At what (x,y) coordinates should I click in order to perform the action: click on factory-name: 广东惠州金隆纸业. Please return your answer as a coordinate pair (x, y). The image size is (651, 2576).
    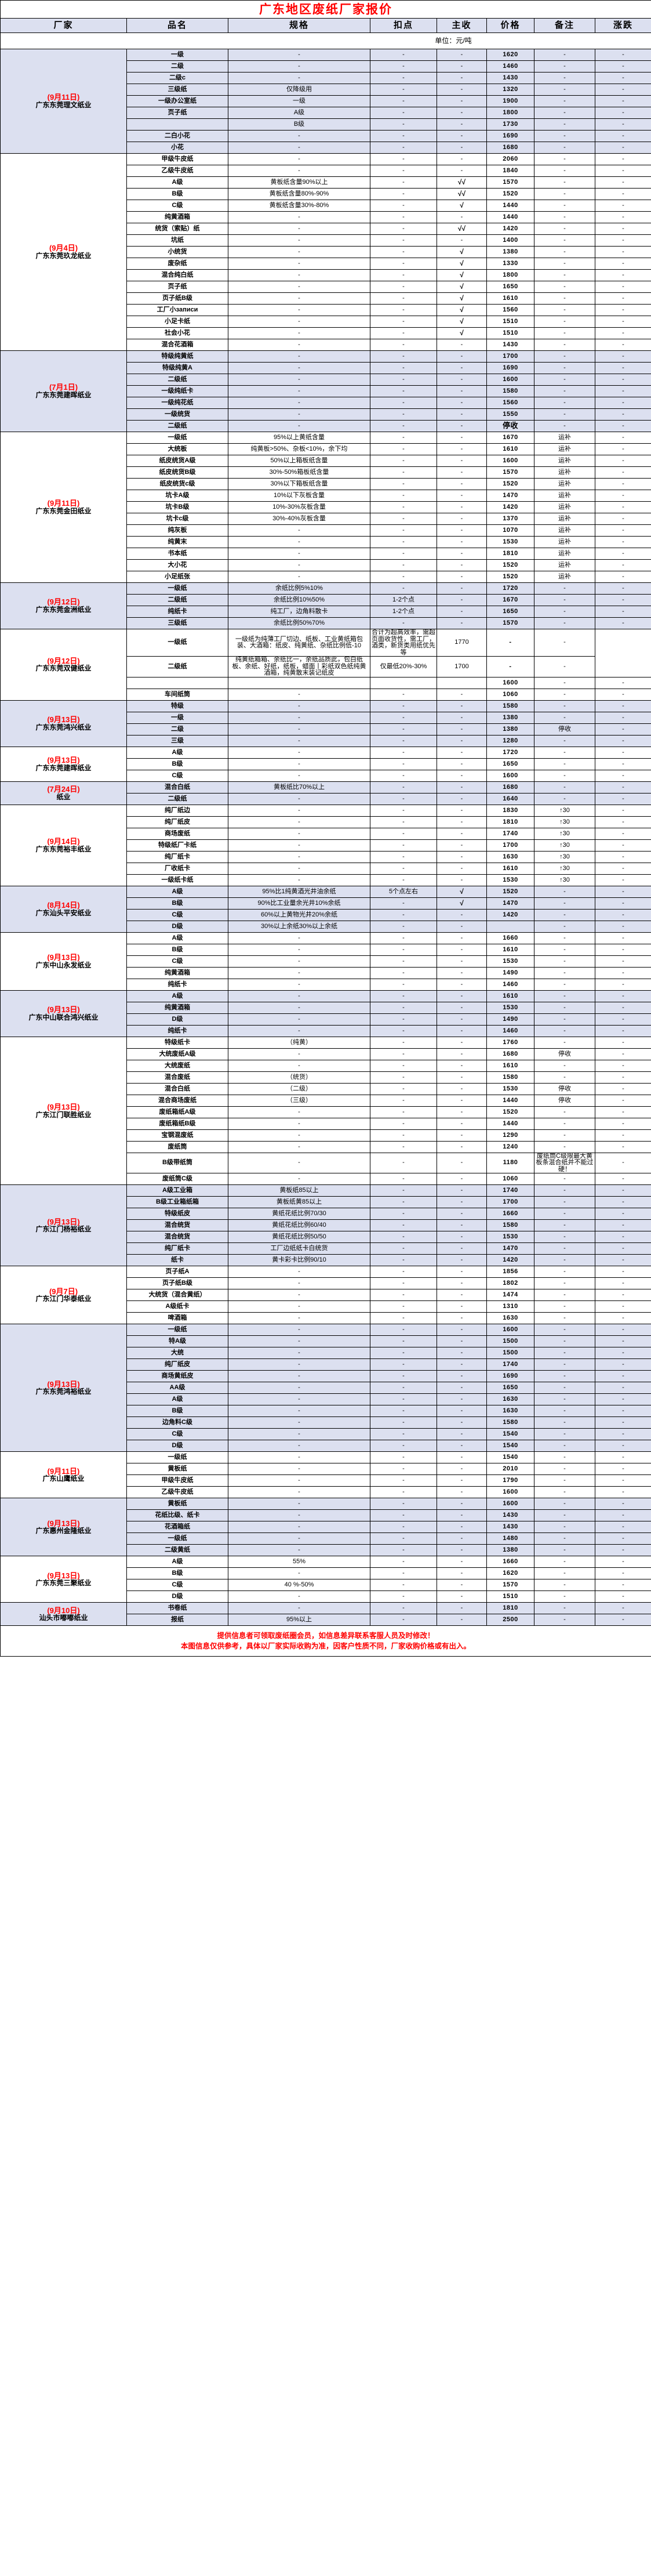
    Looking at the image, I should click on (63, 1531).